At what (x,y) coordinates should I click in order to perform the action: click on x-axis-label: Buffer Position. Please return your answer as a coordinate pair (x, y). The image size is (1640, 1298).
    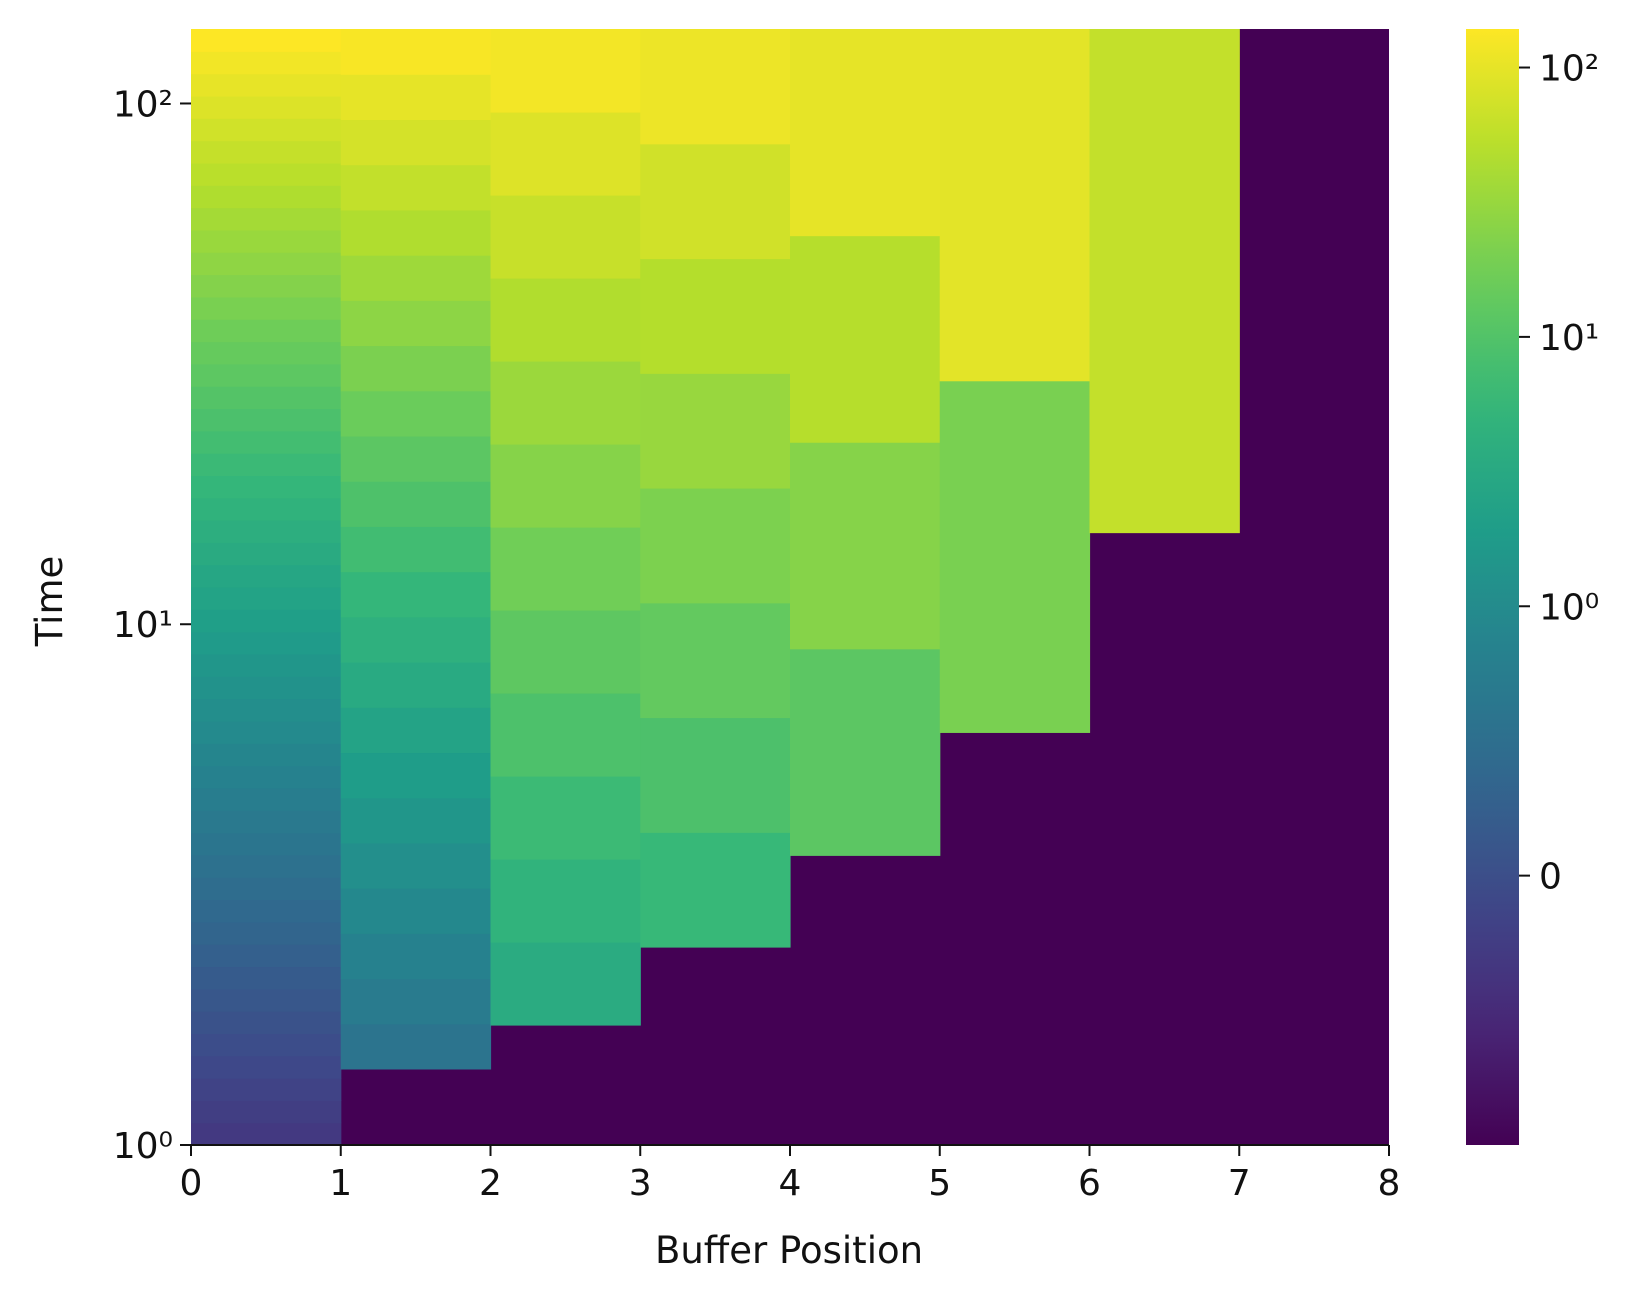
    Looking at the image, I should click on (789, 1250).